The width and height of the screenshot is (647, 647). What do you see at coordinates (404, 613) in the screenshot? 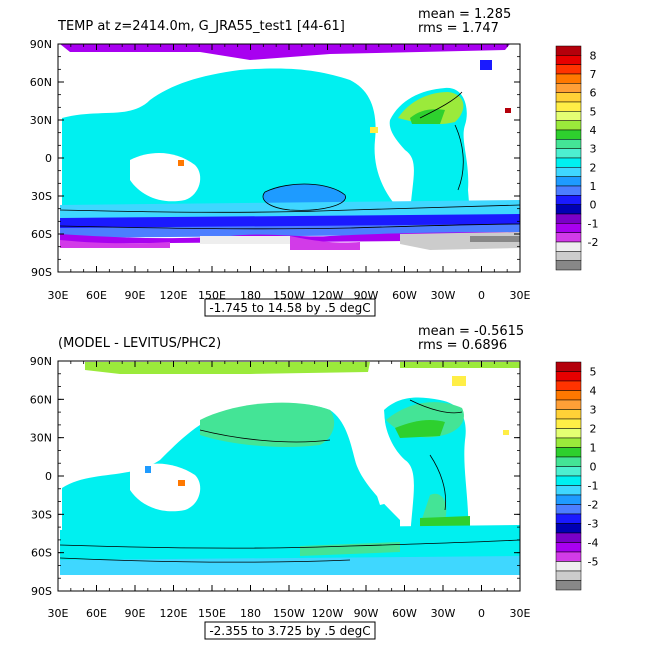
I see `x-tick-label: 60W` at bounding box center [404, 613].